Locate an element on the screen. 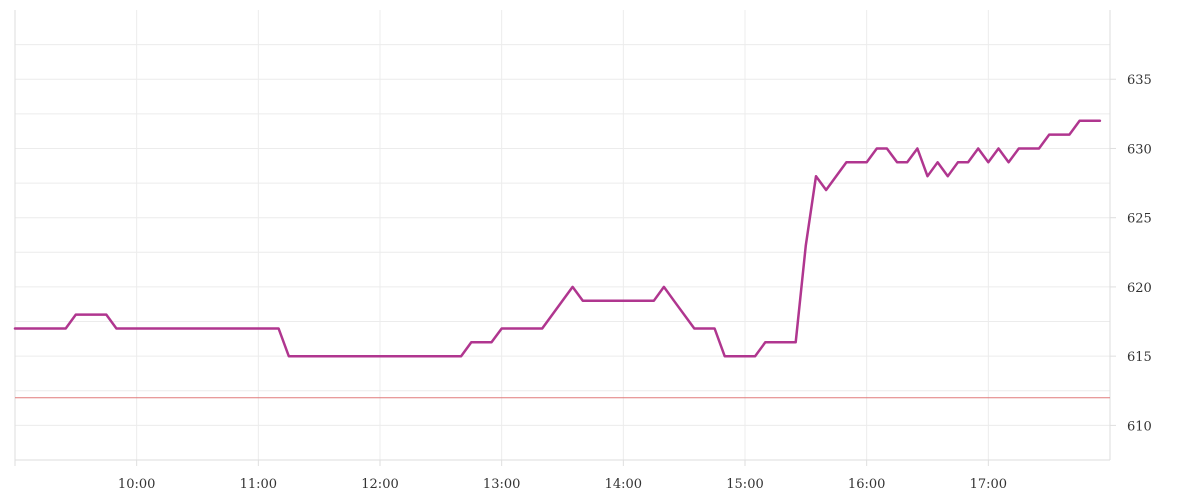 The height and width of the screenshot is (500, 1200). y-tick-label: 635 is located at coordinates (1139, 80).